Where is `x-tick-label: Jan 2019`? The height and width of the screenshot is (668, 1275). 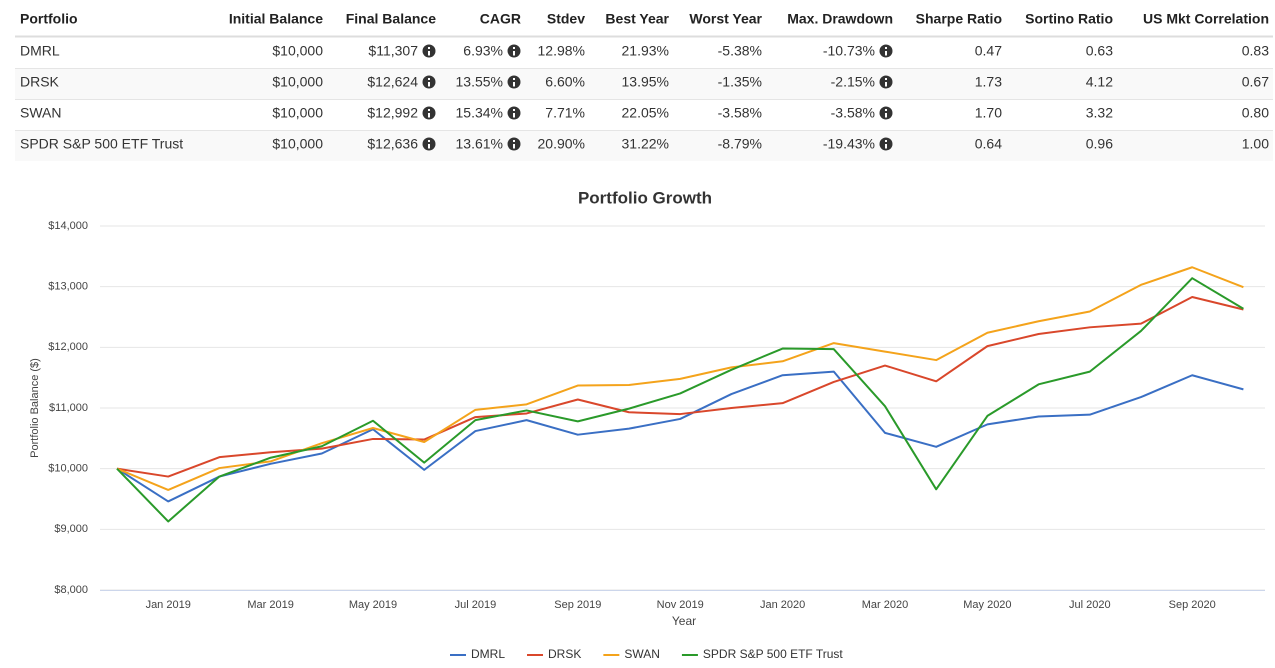
x-tick-label: Jan 2019 is located at coordinates (168, 605).